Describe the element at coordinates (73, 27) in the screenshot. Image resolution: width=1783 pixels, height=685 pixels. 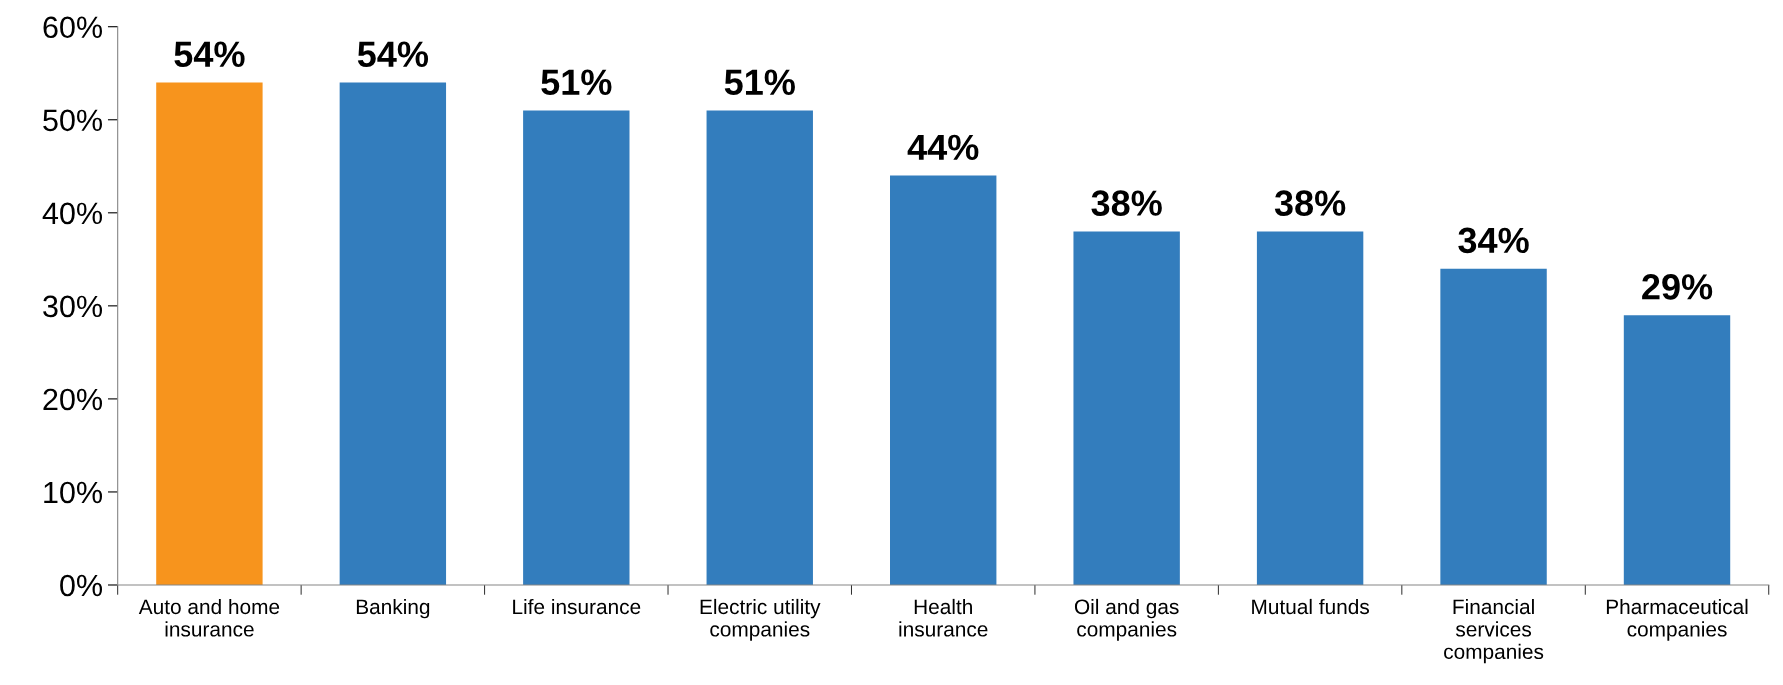
I see `y-tick-label: 60%` at that location.